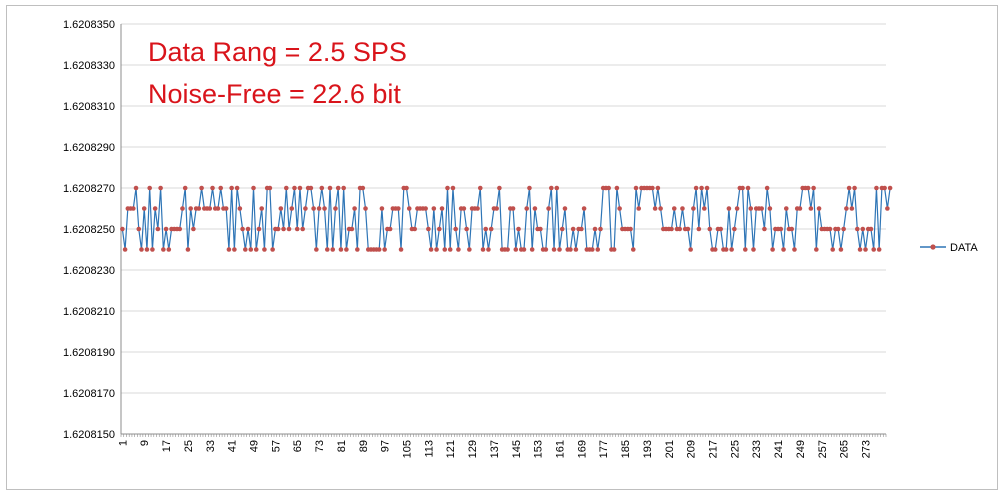  What do you see at coordinates (867, 449) in the screenshot?
I see `x-tick-label: 273` at bounding box center [867, 449].